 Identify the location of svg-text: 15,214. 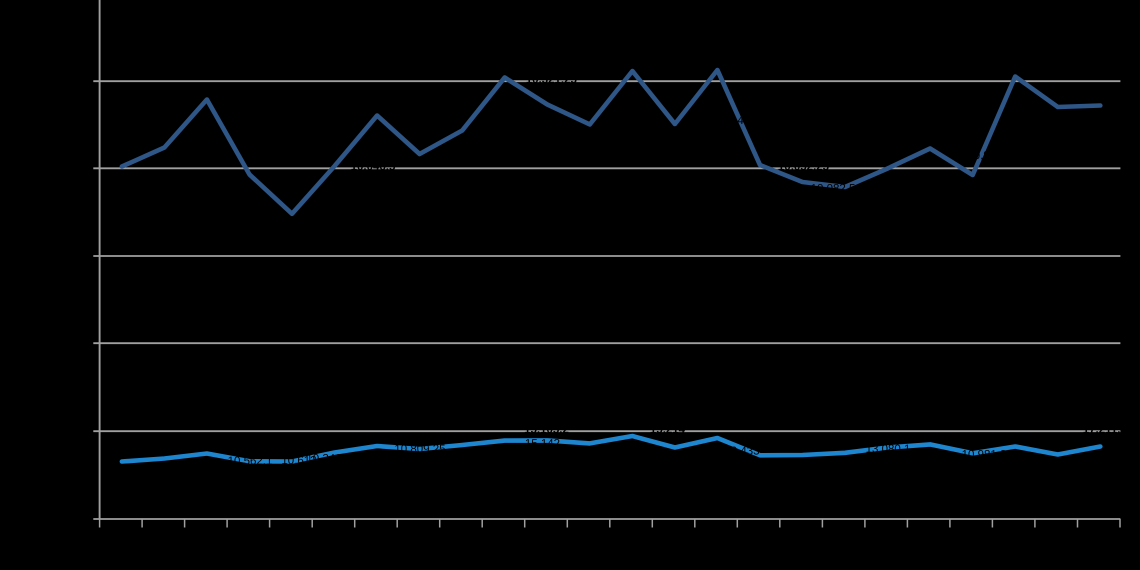
(668, 430).